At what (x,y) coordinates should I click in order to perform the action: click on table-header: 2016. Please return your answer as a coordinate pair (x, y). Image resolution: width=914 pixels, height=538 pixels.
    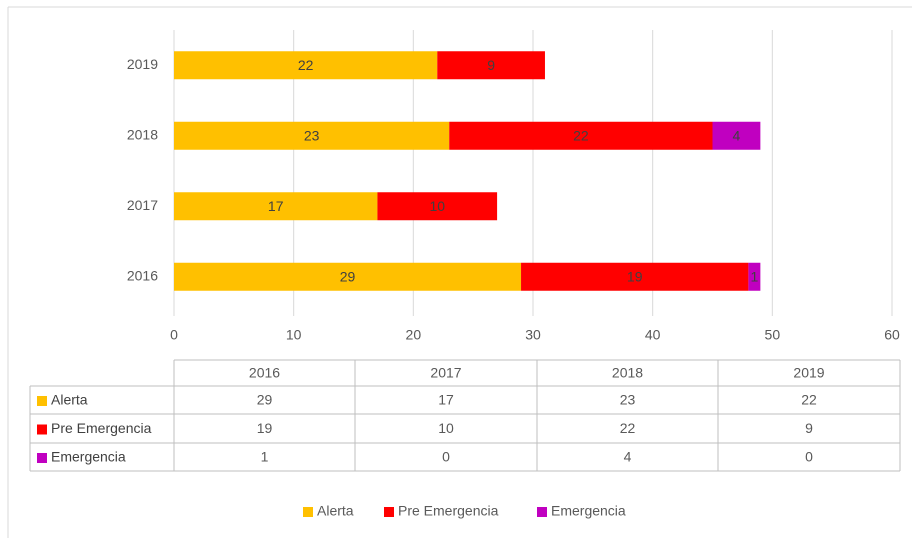
    Looking at the image, I should click on (264, 373).